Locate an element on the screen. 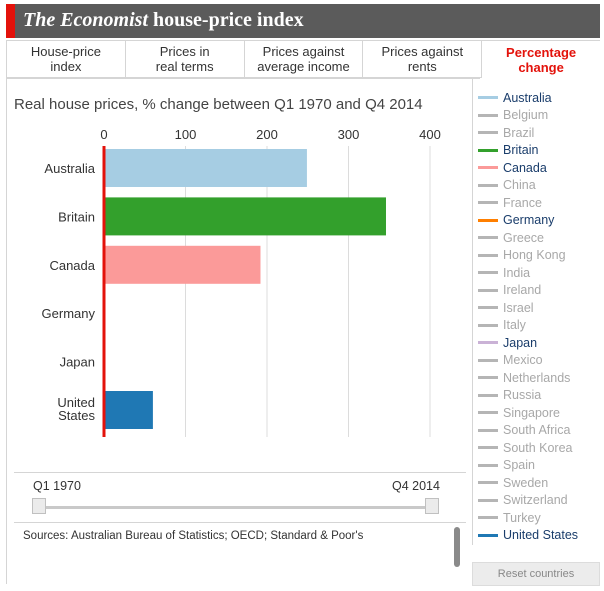 This screenshot has height=591, width=604. legend-item-britain: Britain is located at coordinates (508, 150).